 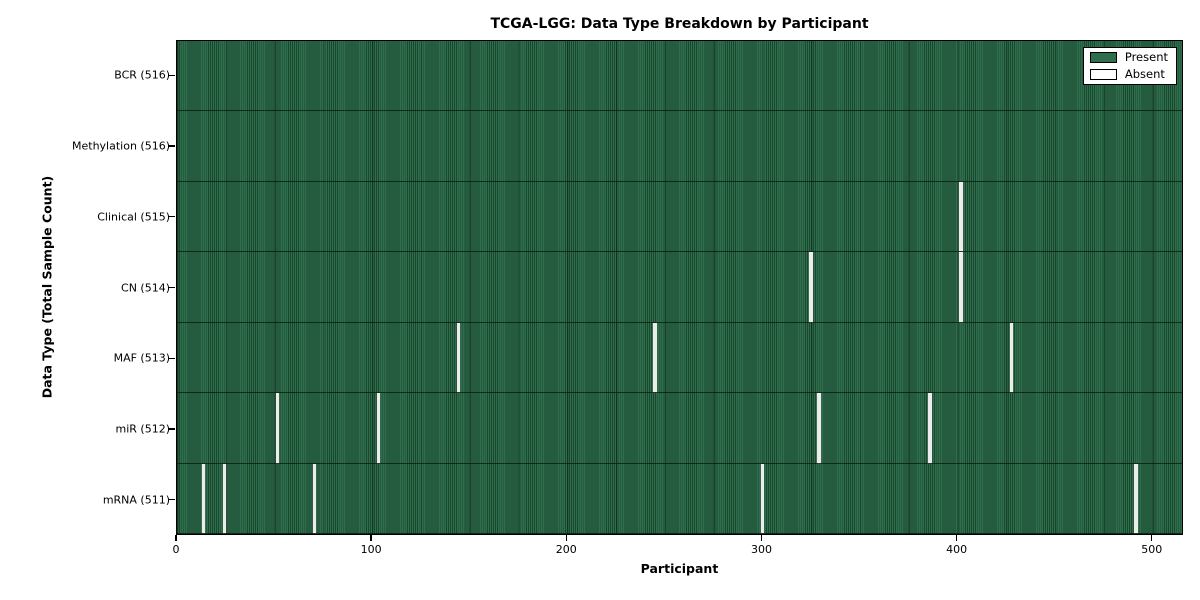 What do you see at coordinates (679, 498) in the screenshot?
I see `heatmap-row-mrna` at bounding box center [679, 498].